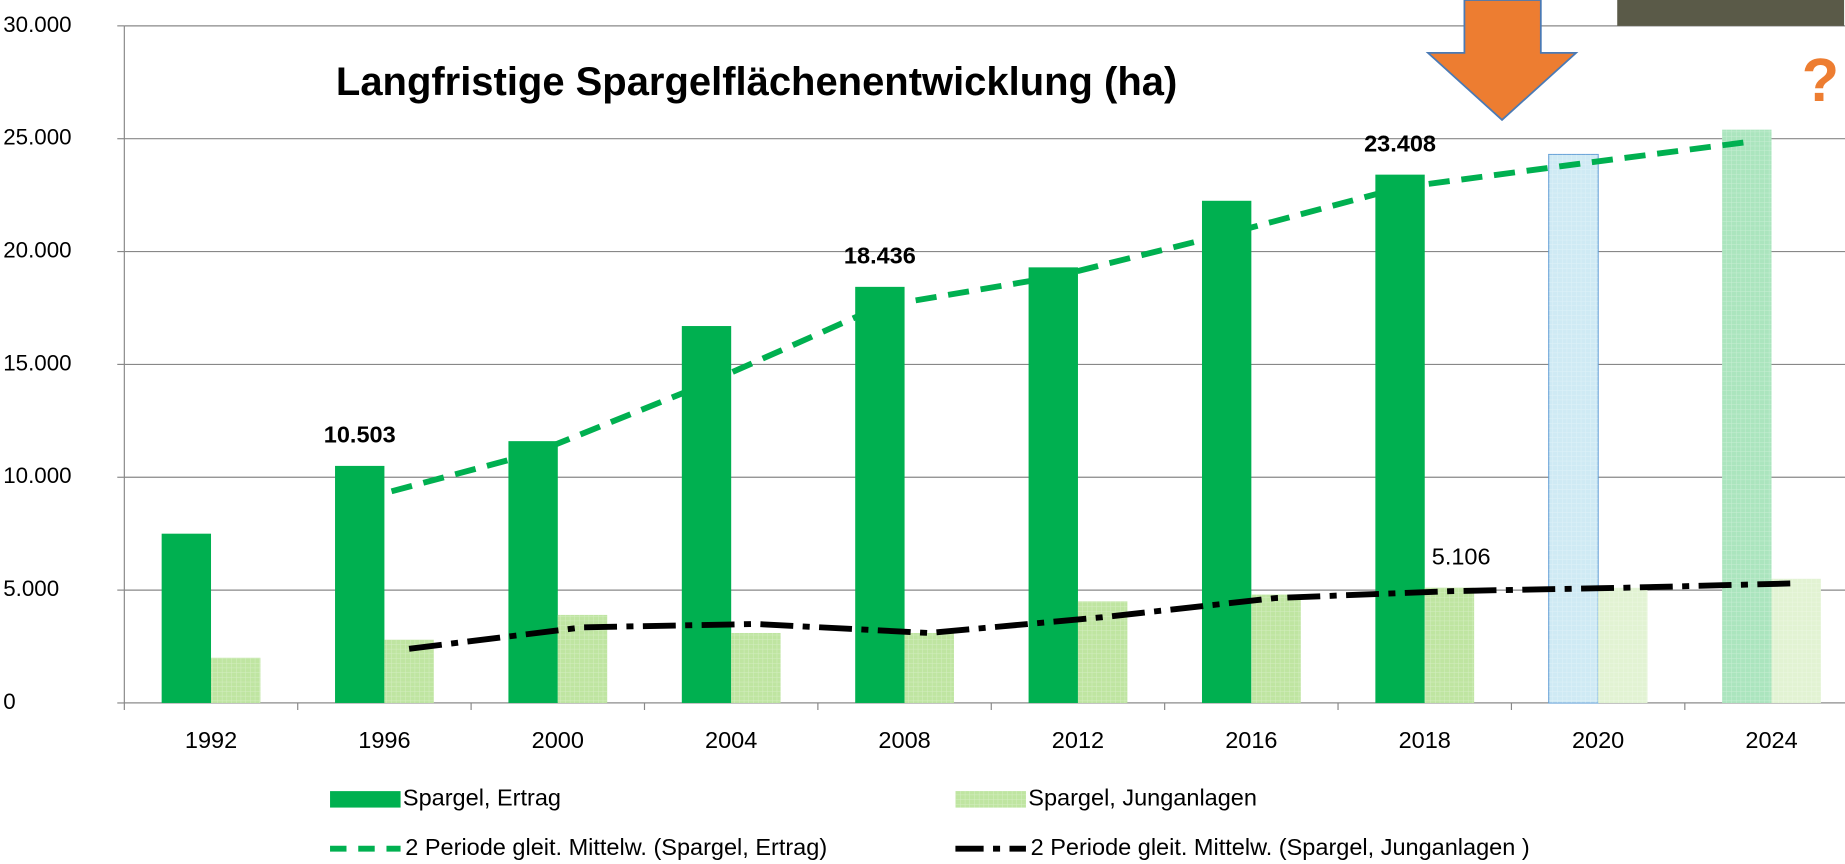 Image resolution: width=1845 pixels, height=864 pixels. I want to click on x-tick-label: 2018, so click(1425, 740).